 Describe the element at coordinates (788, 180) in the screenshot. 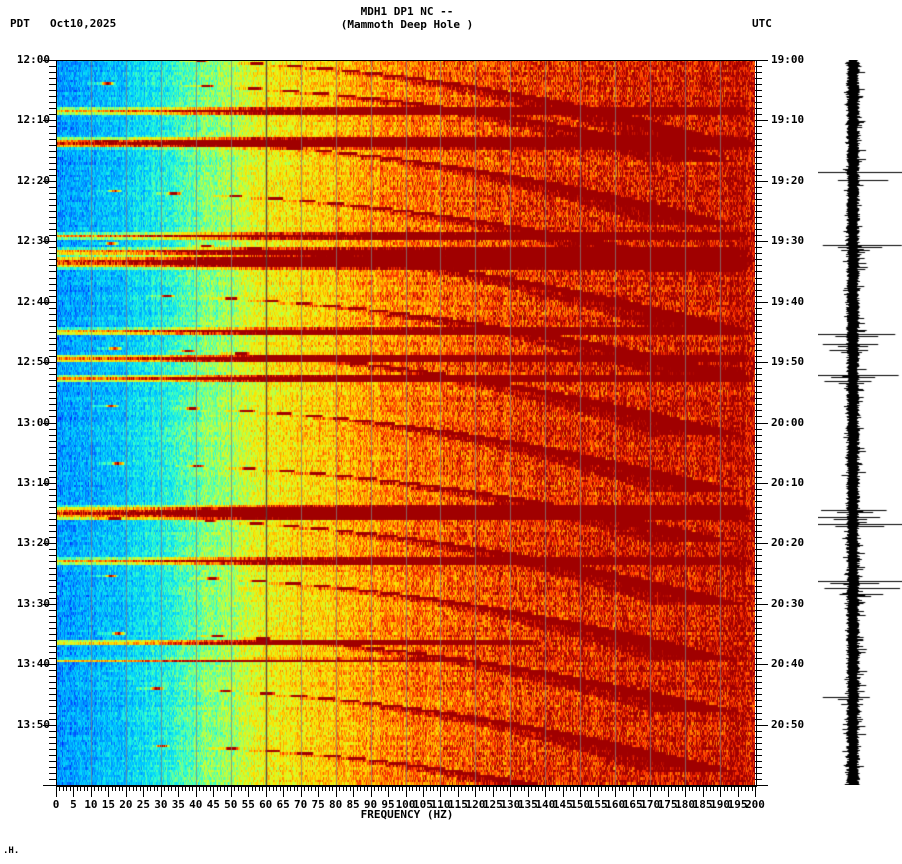

I see `y-tick-label-utc: 19:20` at that location.